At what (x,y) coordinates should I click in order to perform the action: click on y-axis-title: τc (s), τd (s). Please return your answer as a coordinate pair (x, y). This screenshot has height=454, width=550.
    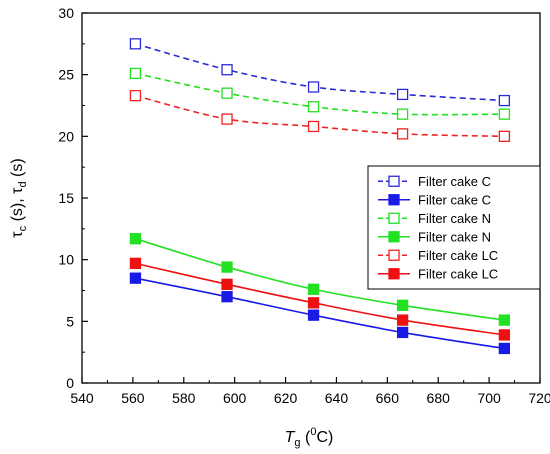
    Looking at the image, I should click on (19, 197).